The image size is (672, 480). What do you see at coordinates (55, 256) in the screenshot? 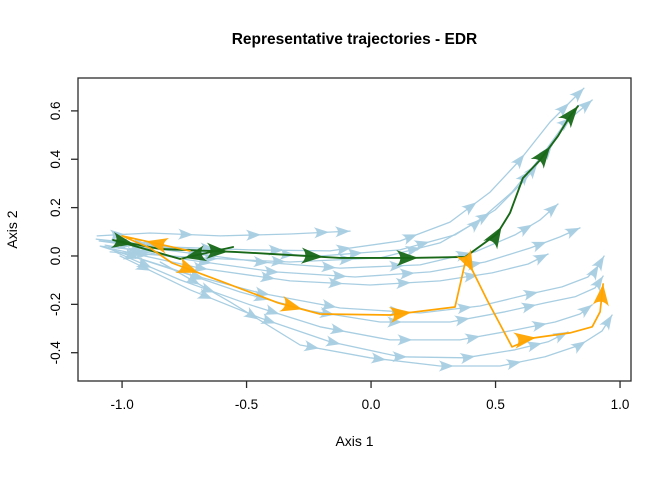
I see `y-tick-label: 0.0` at bounding box center [55, 256].